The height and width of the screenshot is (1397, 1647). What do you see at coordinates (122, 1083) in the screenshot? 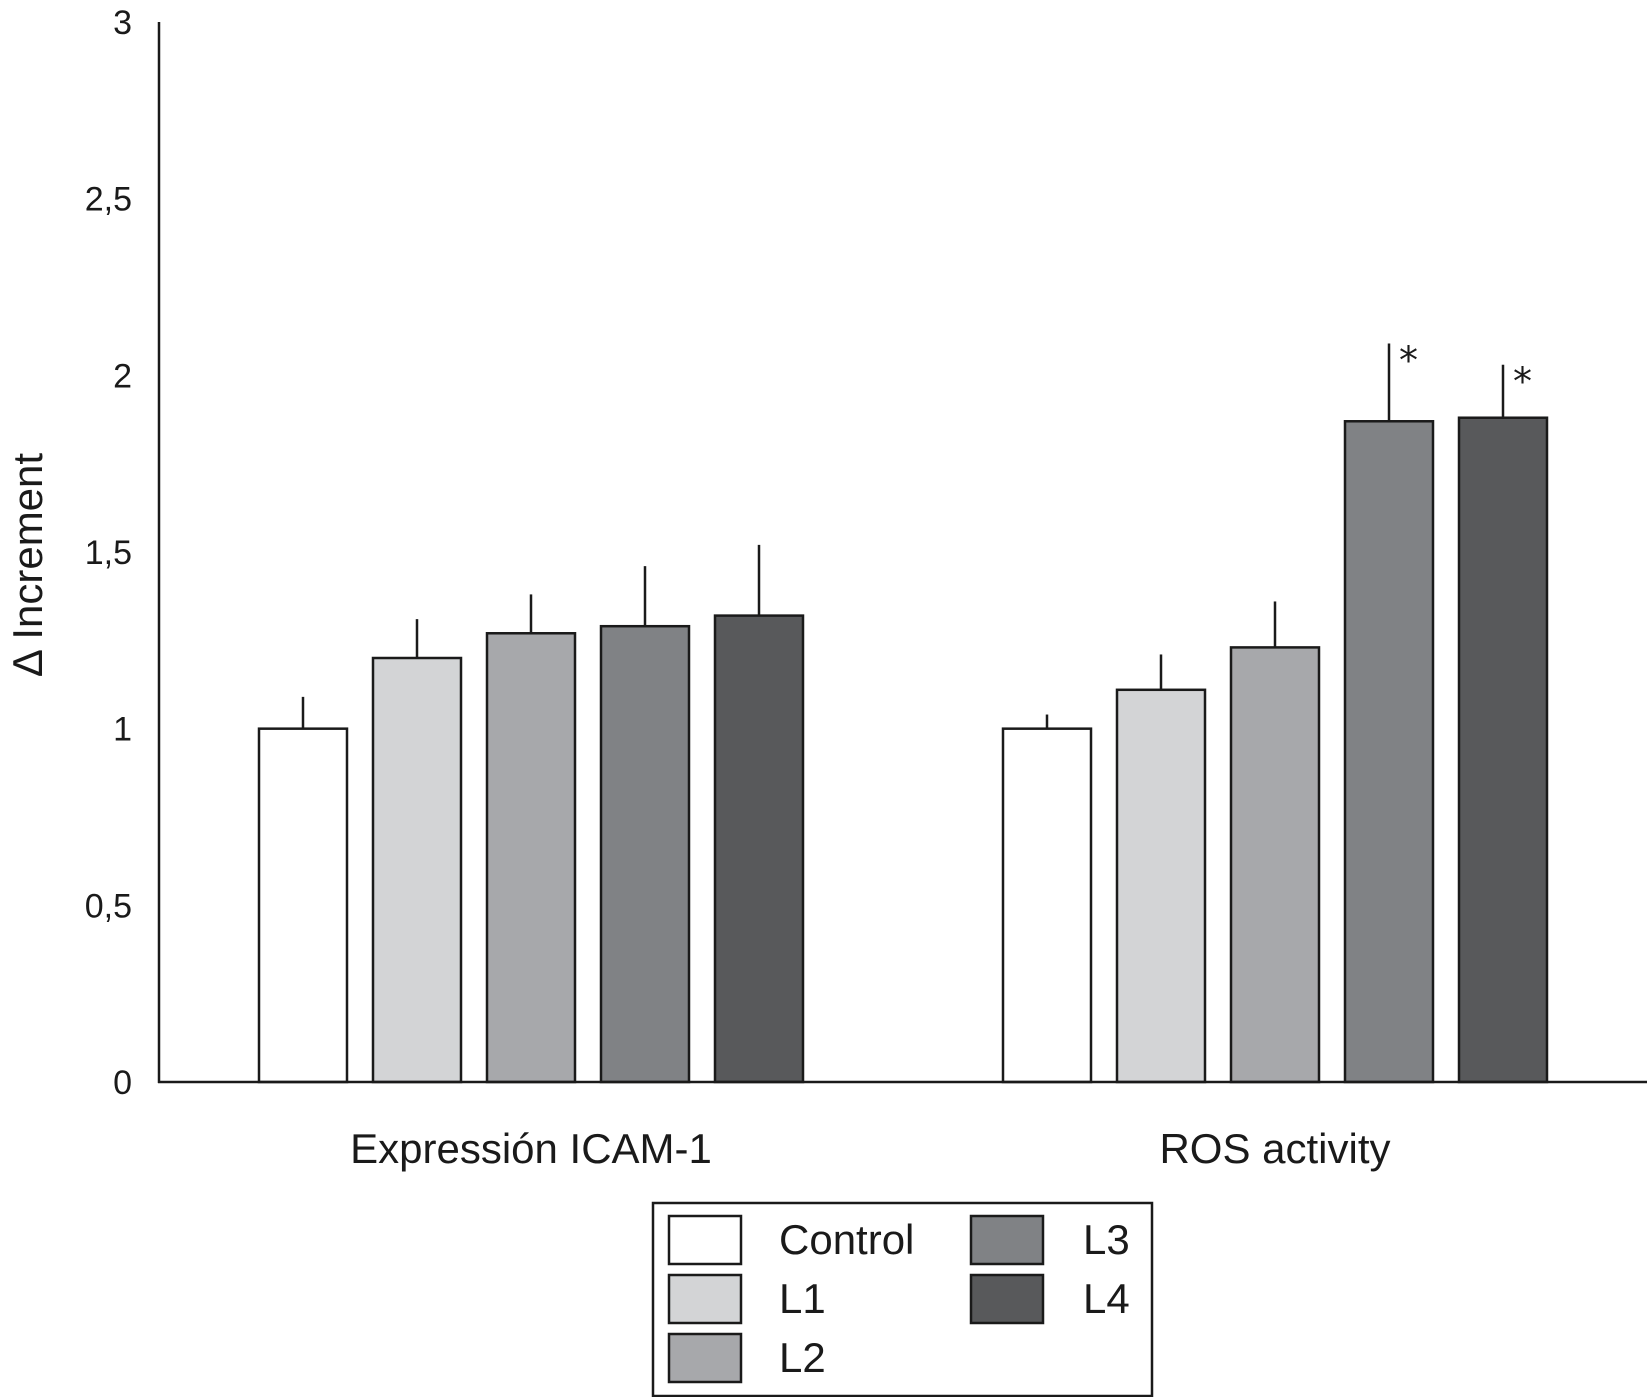
I see `y-tick-label: 0` at bounding box center [122, 1083].